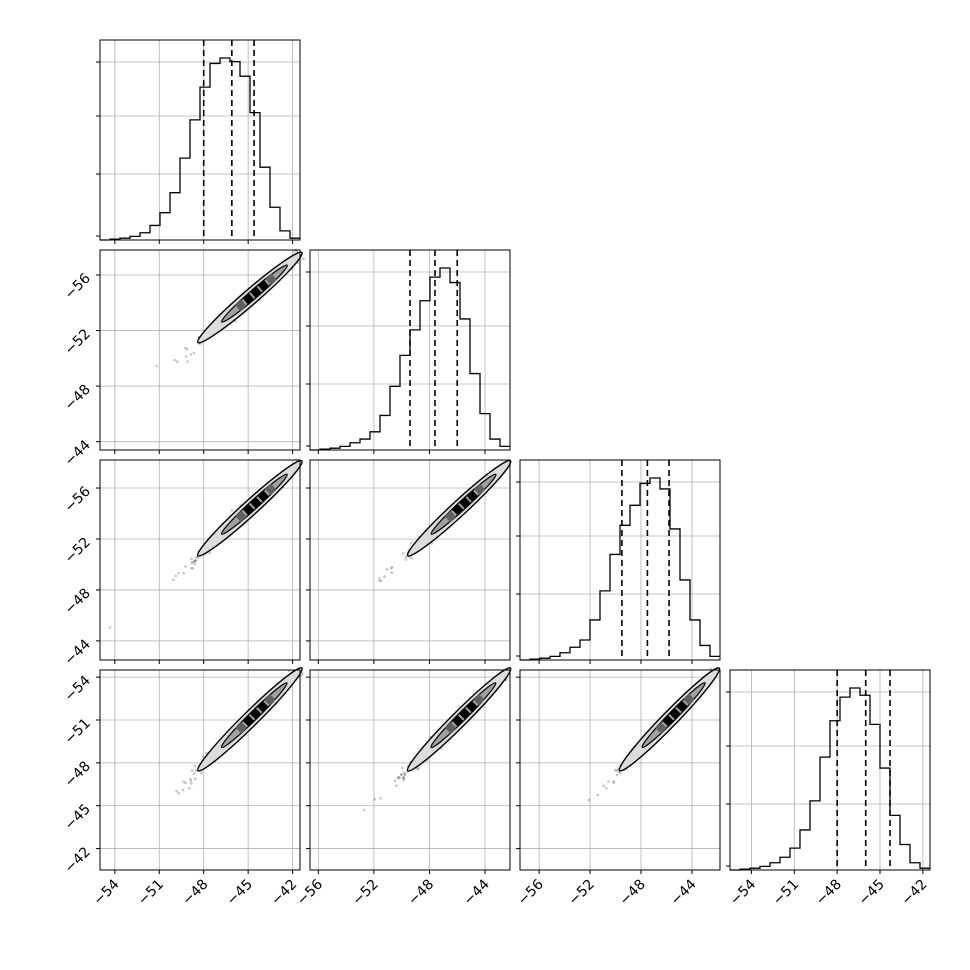 The height and width of the screenshot is (970, 970). What do you see at coordinates (618, 788) in the screenshot?
I see `pair-panel-3-2: −56 −52 −48 −44` at bounding box center [618, 788].